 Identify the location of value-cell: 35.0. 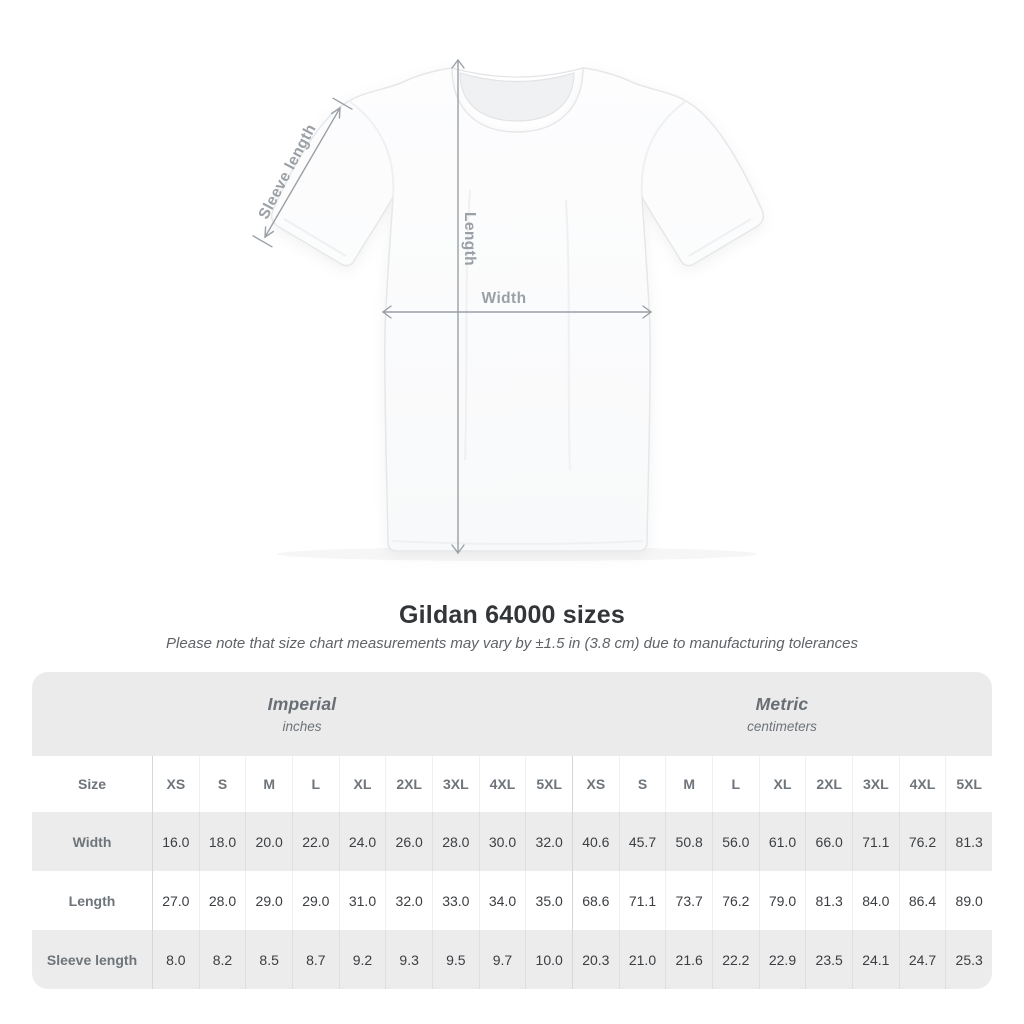
(548, 900).